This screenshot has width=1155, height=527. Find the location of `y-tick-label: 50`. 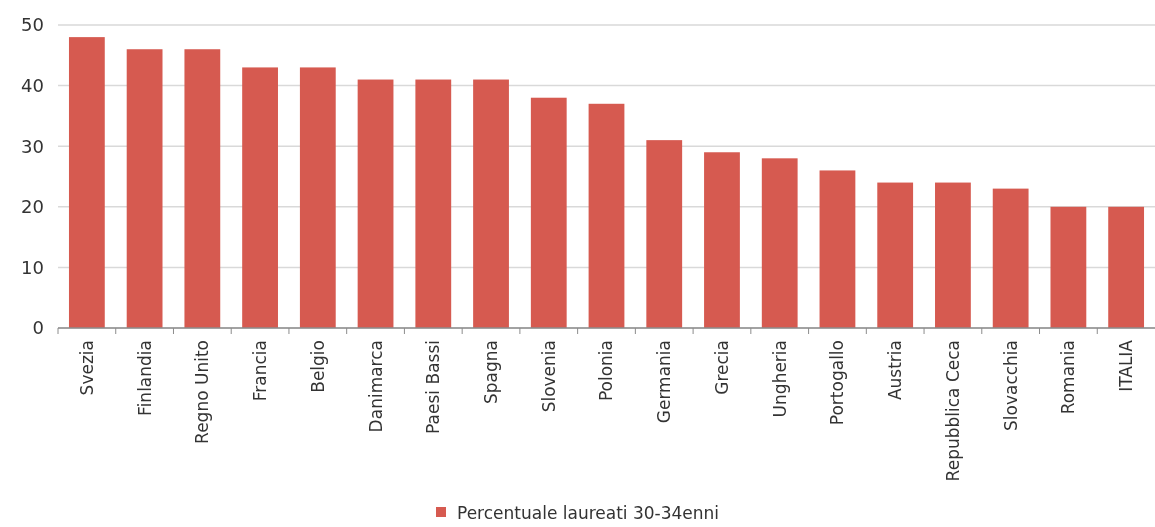

y-tick-label: 50 is located at coordinates (32, 25).